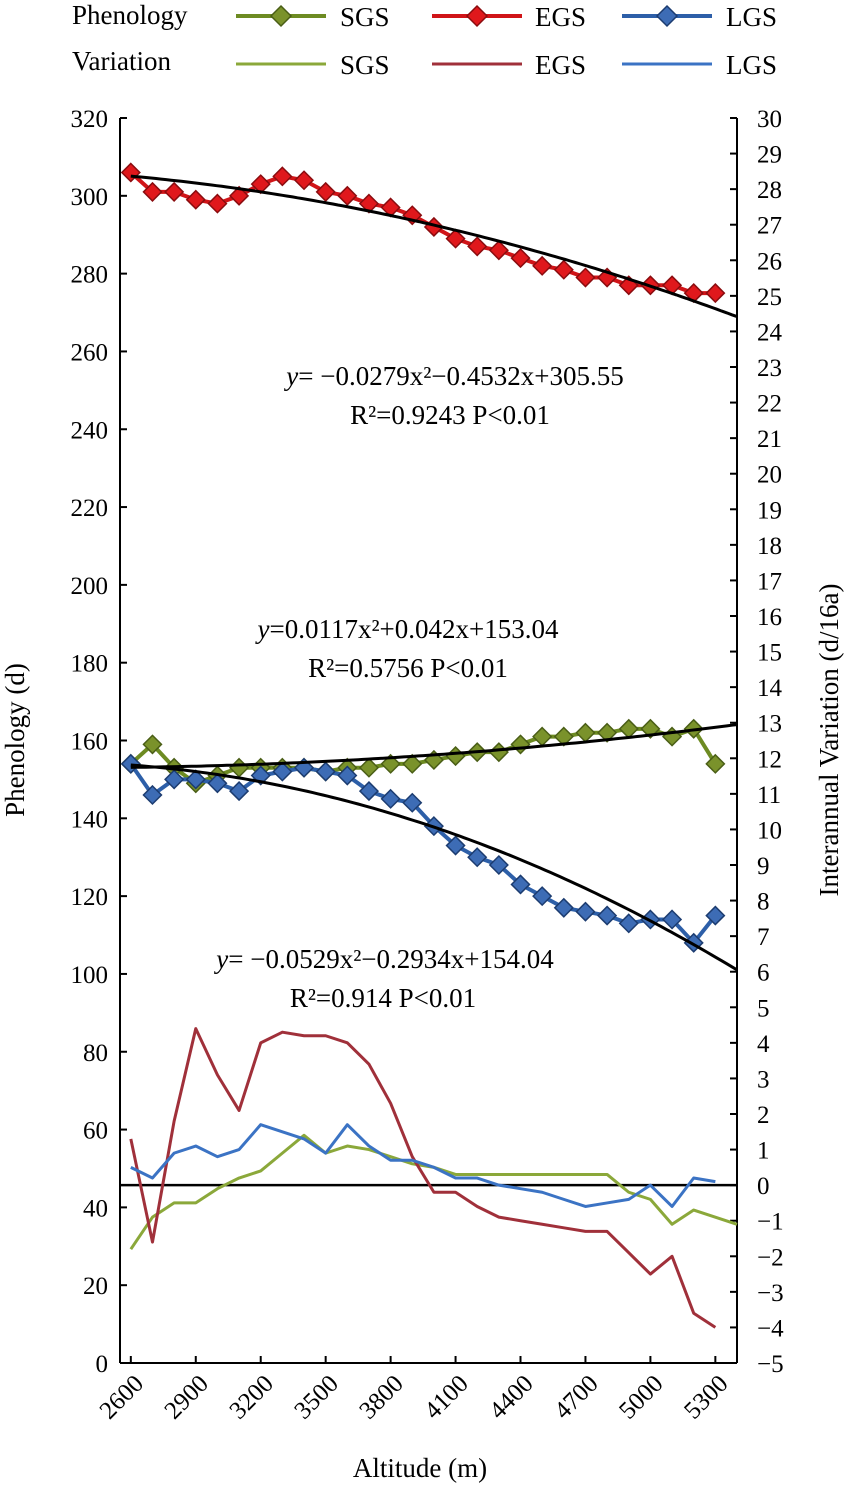  I want to click on equation-egs-prefix: y, so click(290, 376).